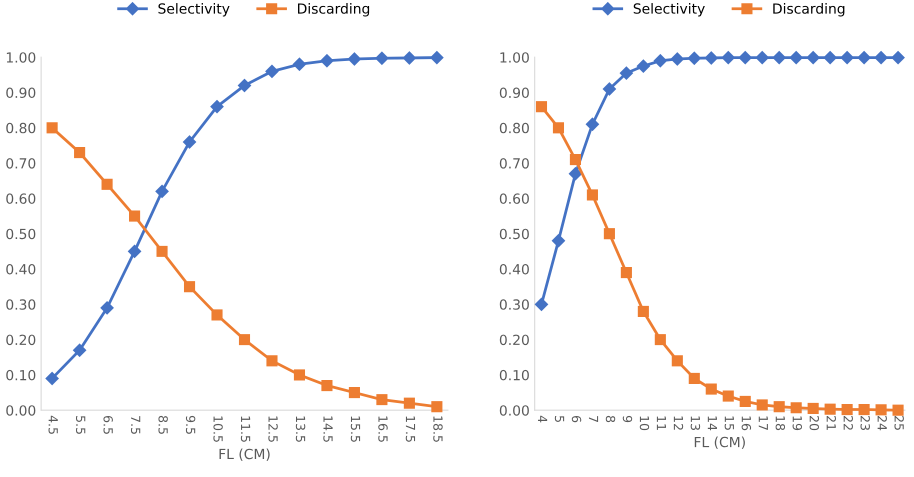 The image size is (914, 477). I want to click on x-tick-label: 8, so click(611, 419).